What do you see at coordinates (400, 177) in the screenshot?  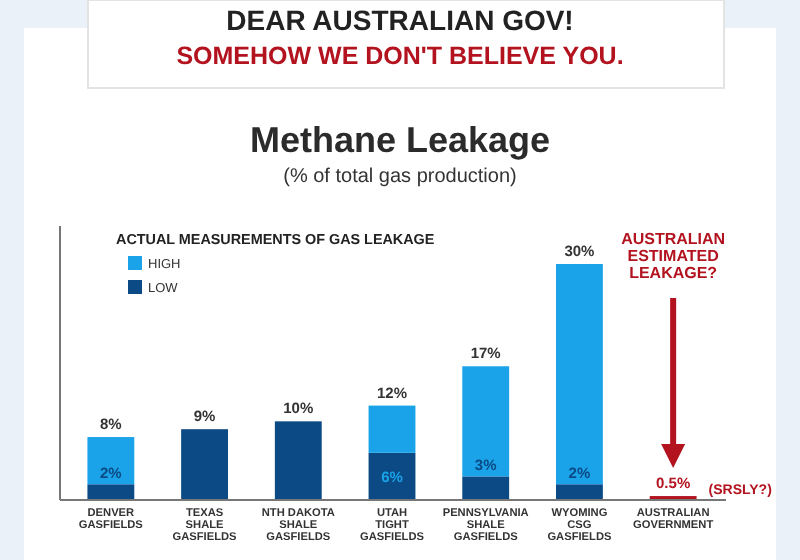 I see `chart-subtitle: (% of total gas production)` at bounding box center [400, 177].